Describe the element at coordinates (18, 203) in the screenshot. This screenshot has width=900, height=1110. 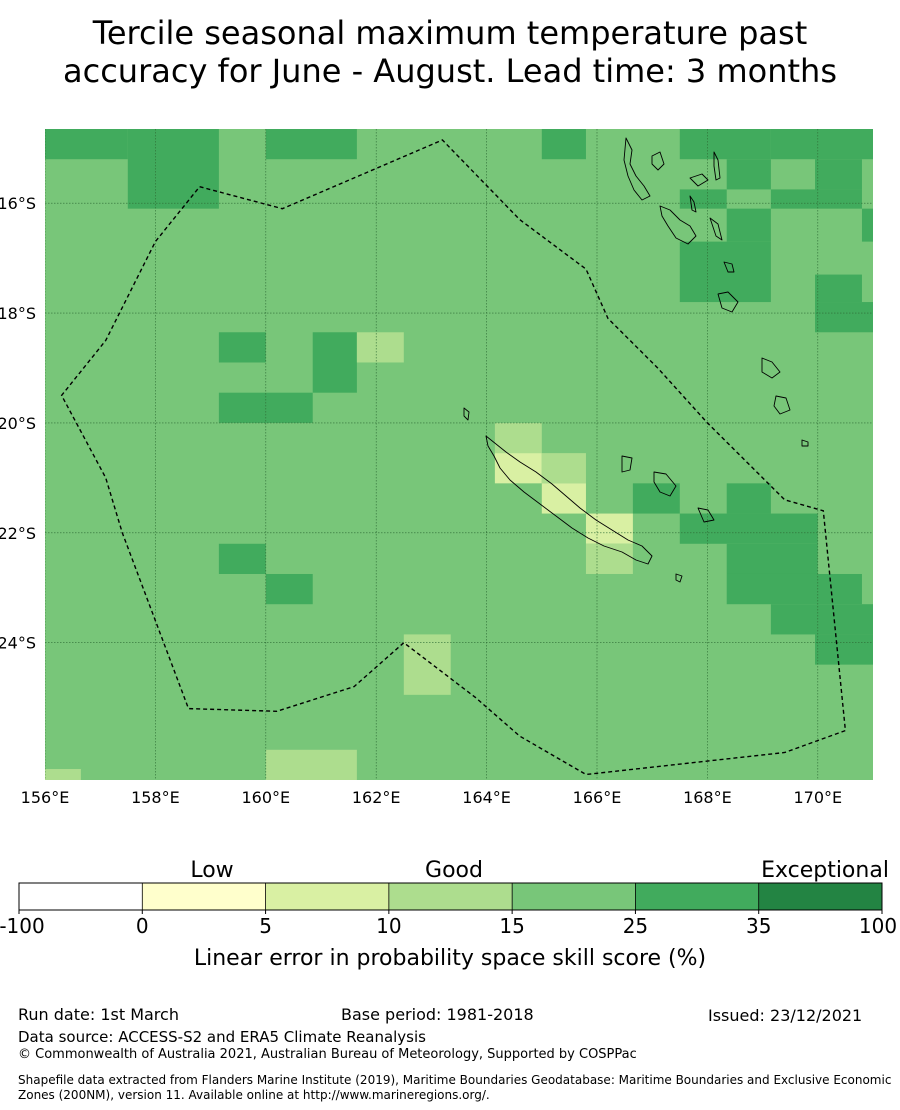
I see `lat-tick-label: 16°S` at that location.